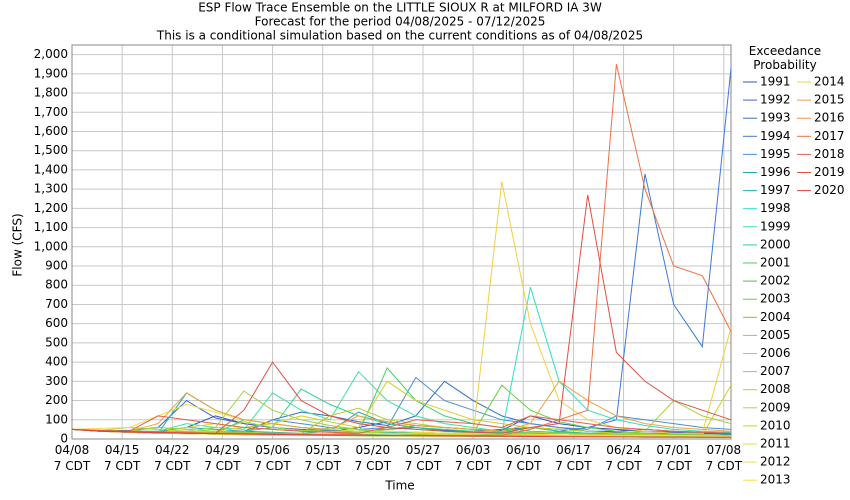  I want to click on y-tick-label: 1,400, so click(51, 169).